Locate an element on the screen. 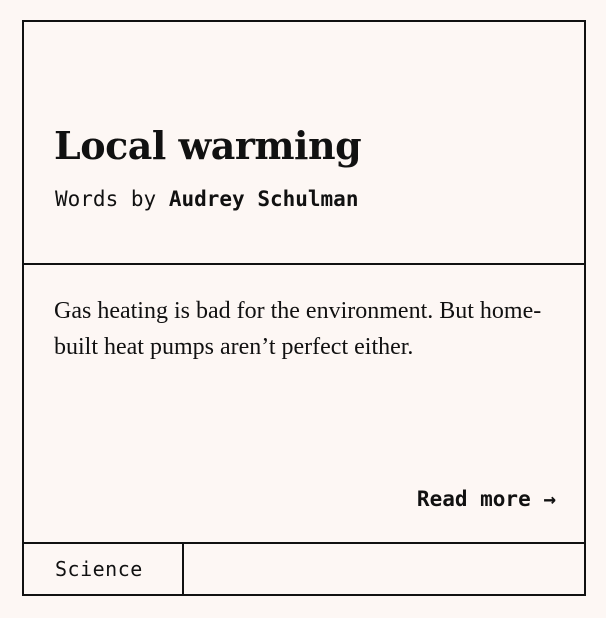 Image resolution: width=606 pixels, height=618 pixels. category-tag: Science is located at coordinates (104, 569).